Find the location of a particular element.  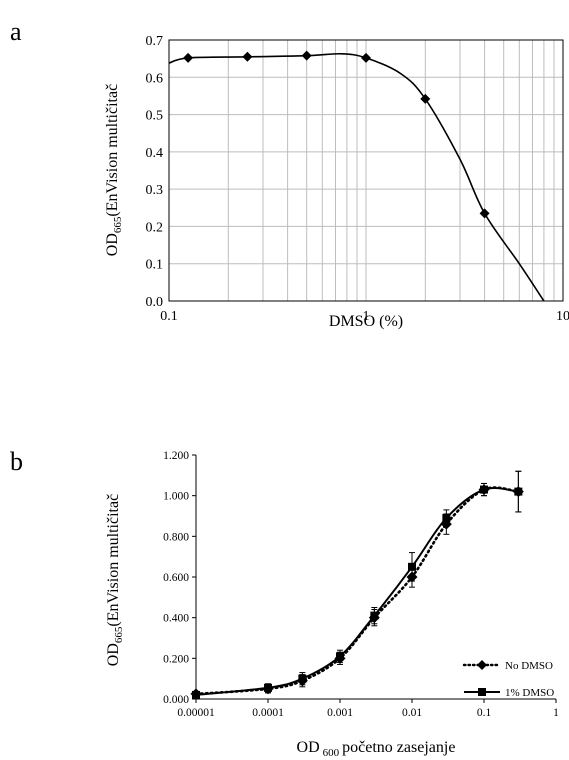

panel-b-y-axis-title: OD665(EnVision multičitač is located at coordinates (115, 580).